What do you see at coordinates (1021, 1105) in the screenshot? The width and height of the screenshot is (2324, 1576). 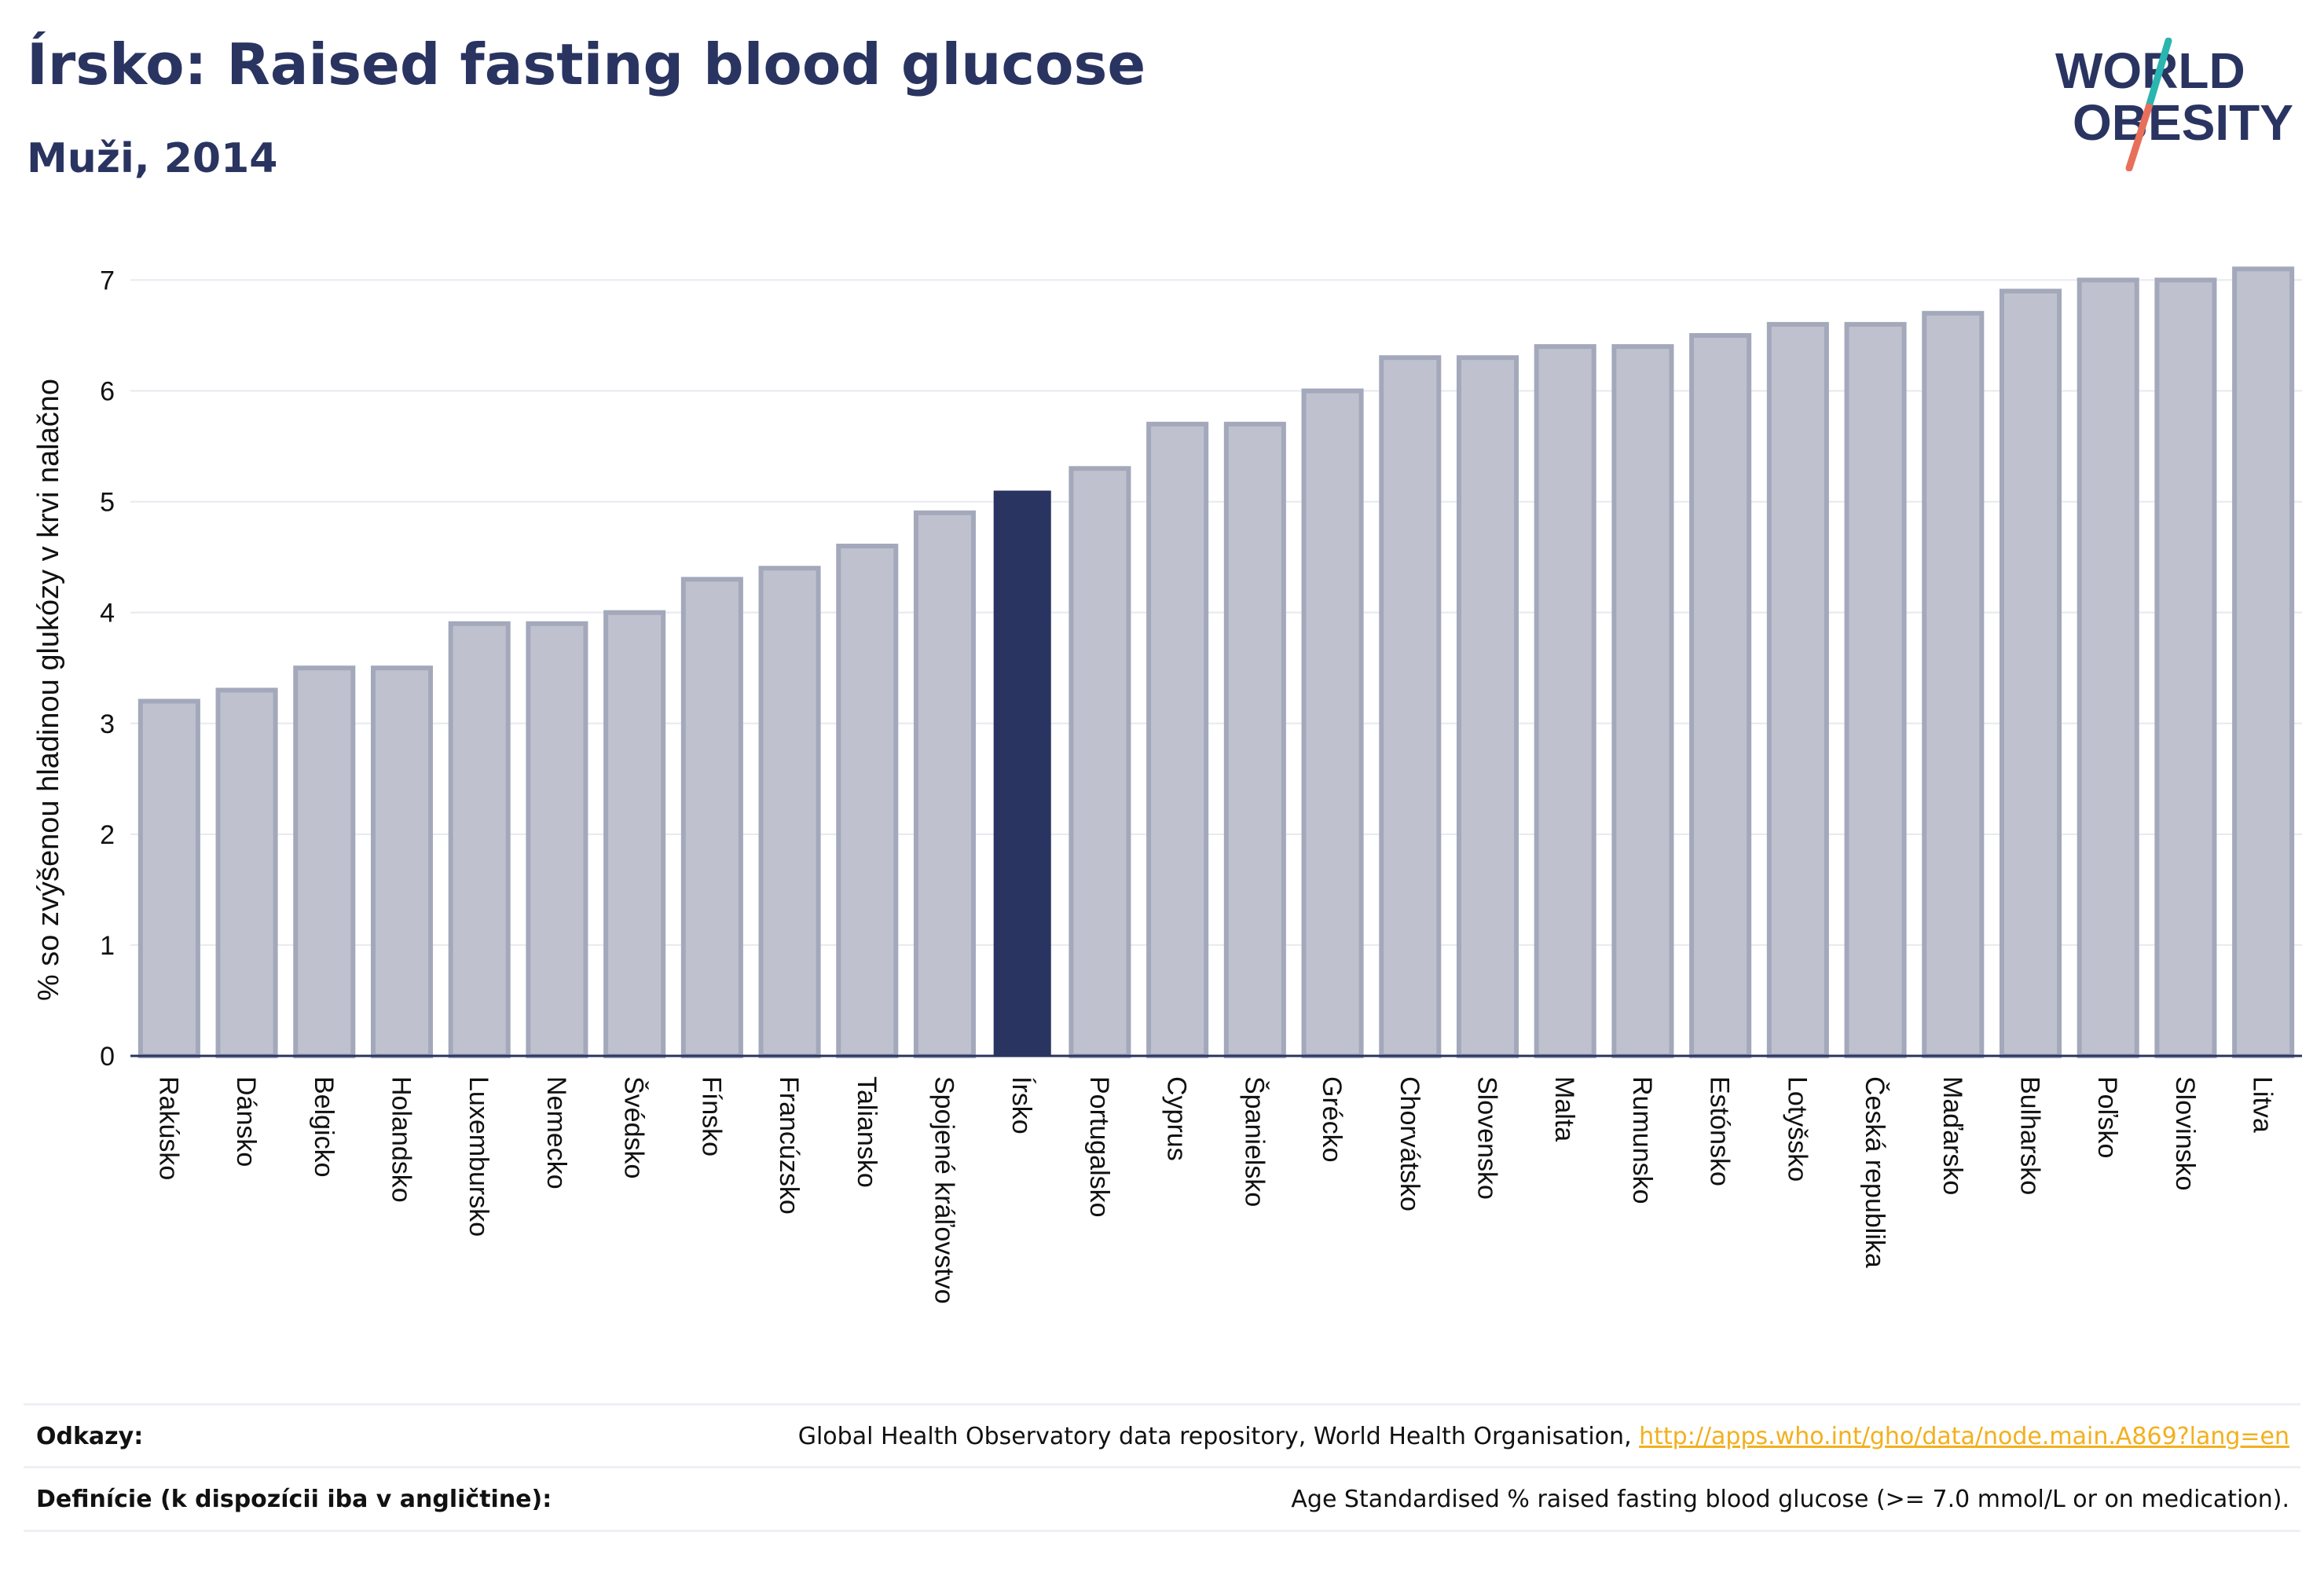 I see `x-tick-label: Írsko` at bounding box center [1021, 1105].